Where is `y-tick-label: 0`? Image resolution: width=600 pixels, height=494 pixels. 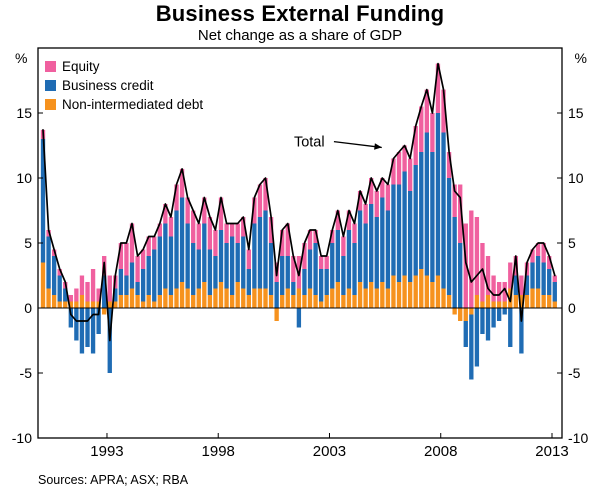 y-tick-label: 0 is located at coordinates (28, 308).